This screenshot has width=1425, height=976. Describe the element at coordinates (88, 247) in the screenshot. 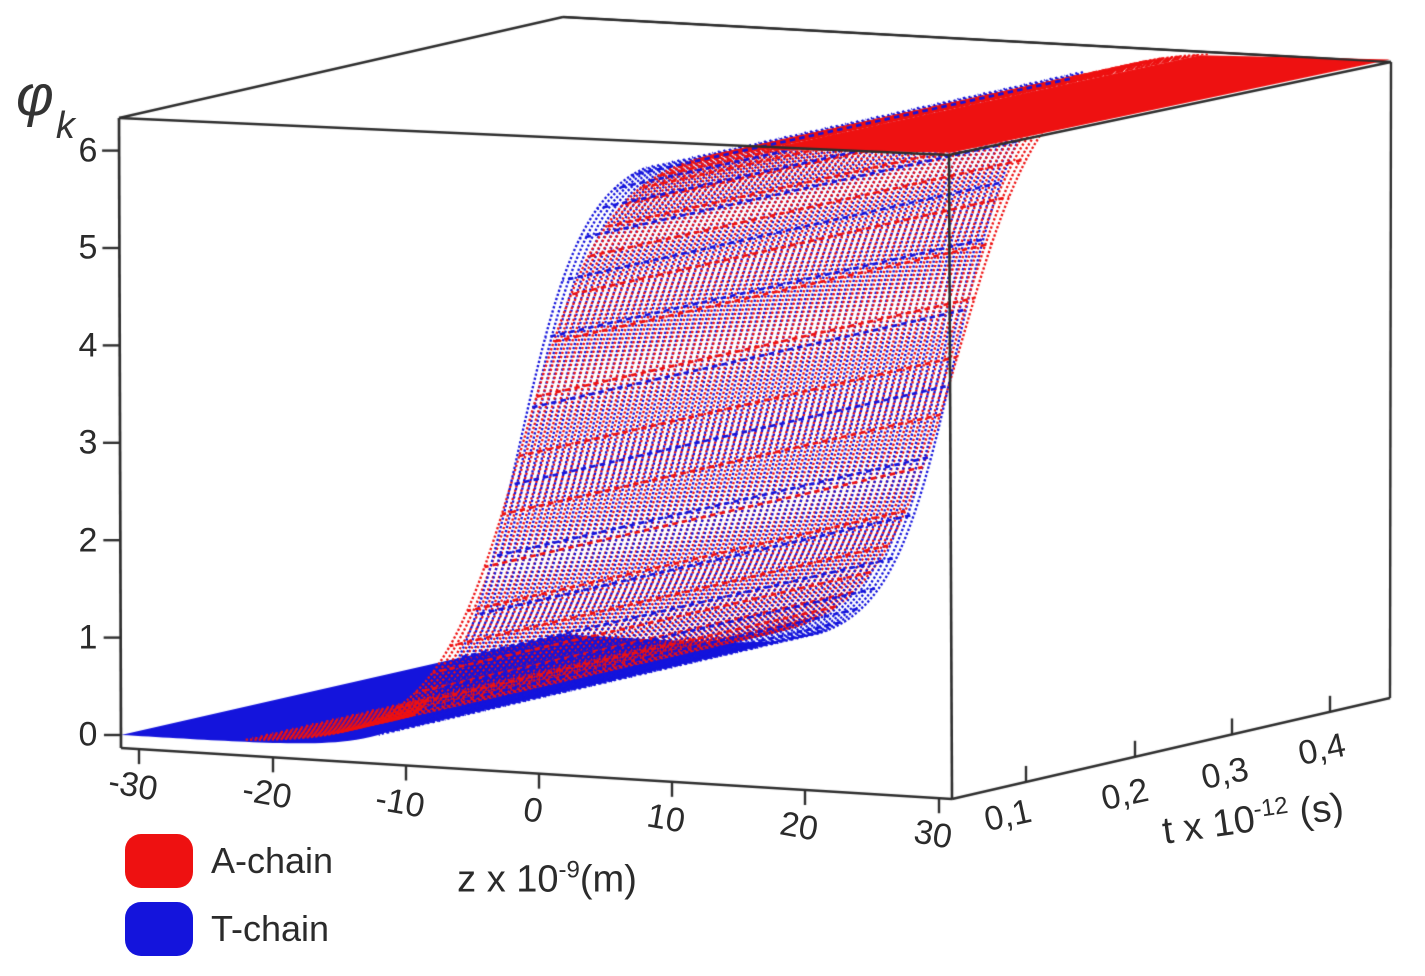

I see `phi-tick-label: 5` at that location.